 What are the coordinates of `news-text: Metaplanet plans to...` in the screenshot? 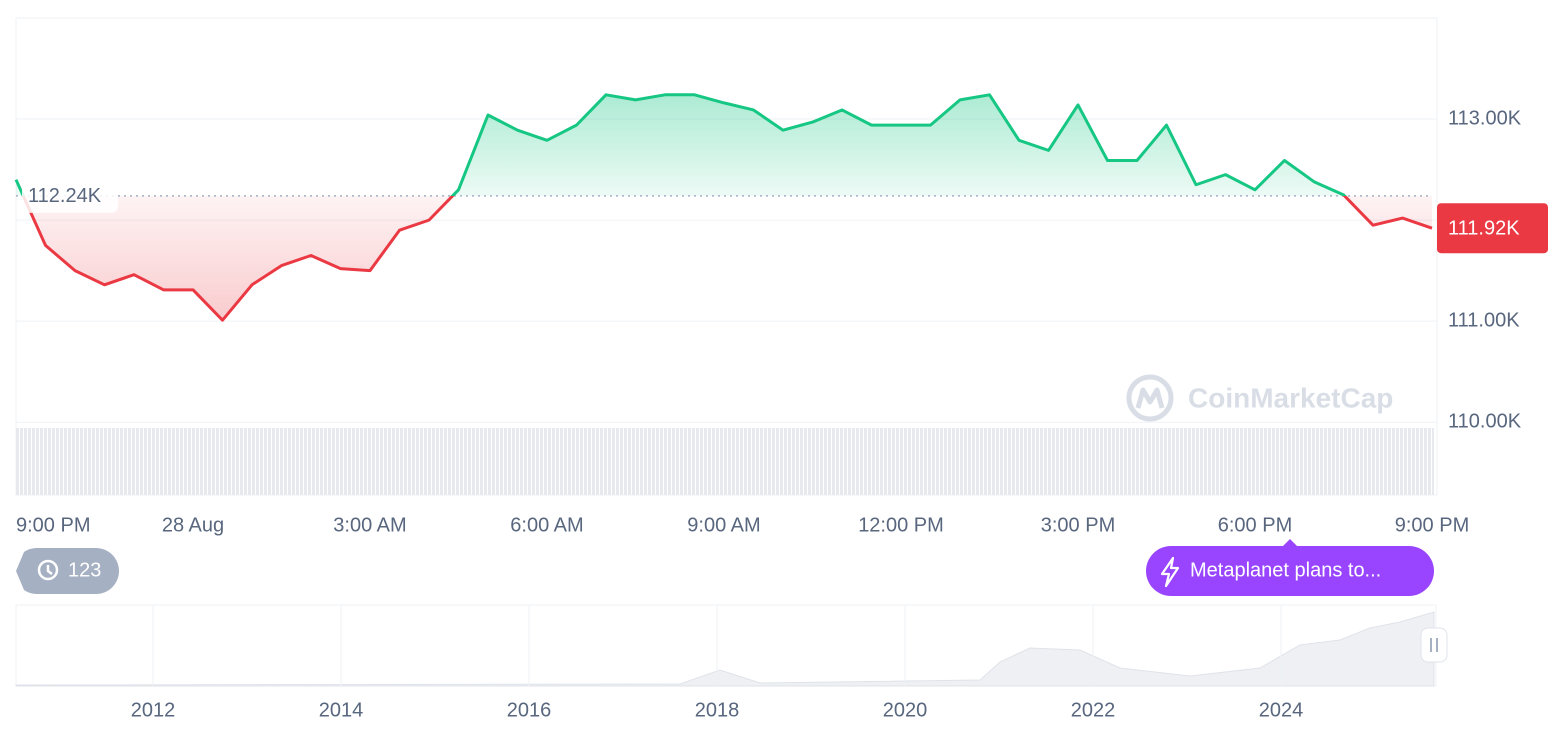 It's located at (1285, 570).